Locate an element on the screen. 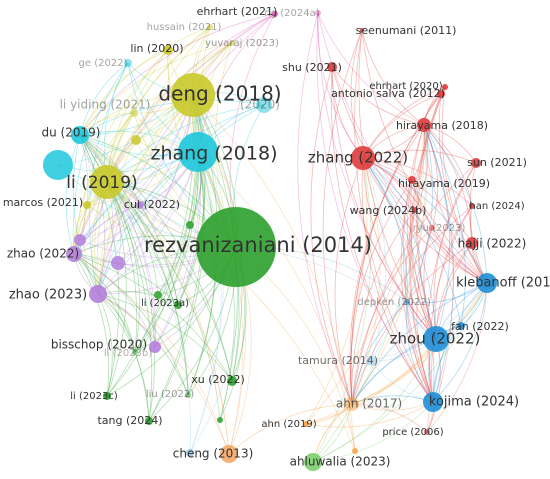  node-label: cheng (2013) is located at coordinates (213, 454).